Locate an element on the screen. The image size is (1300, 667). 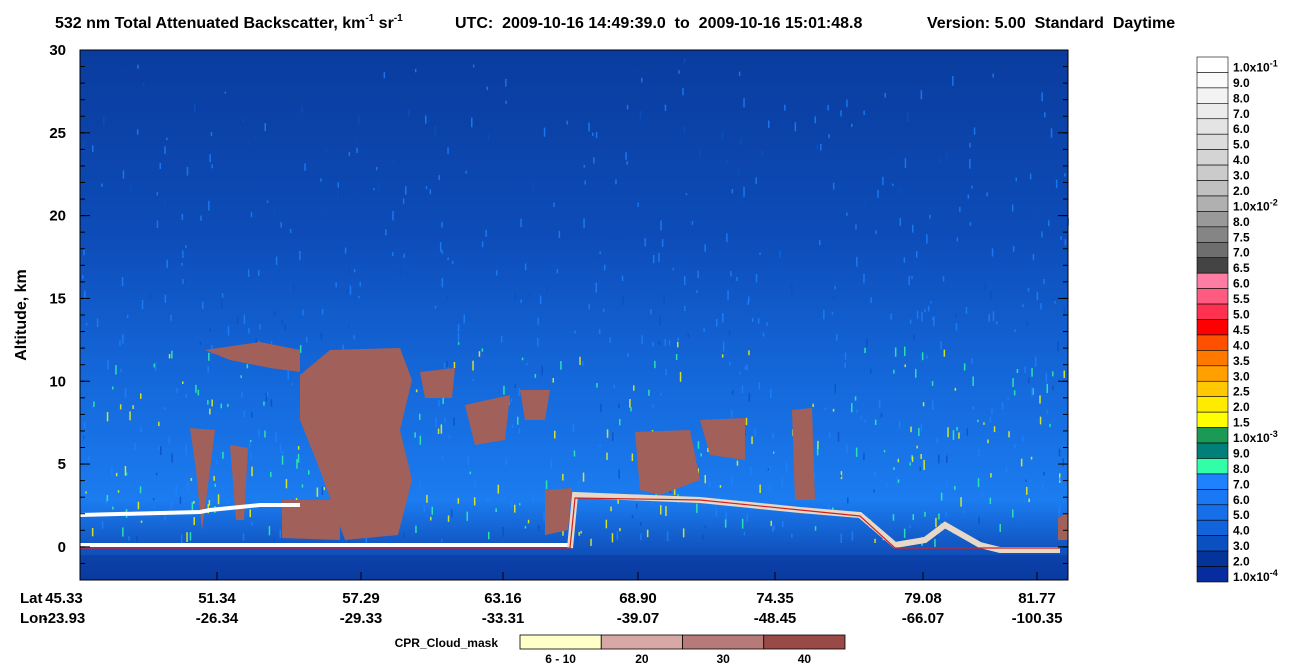
colorbar-label: 5.5 is located at coordinates (1241, 299).